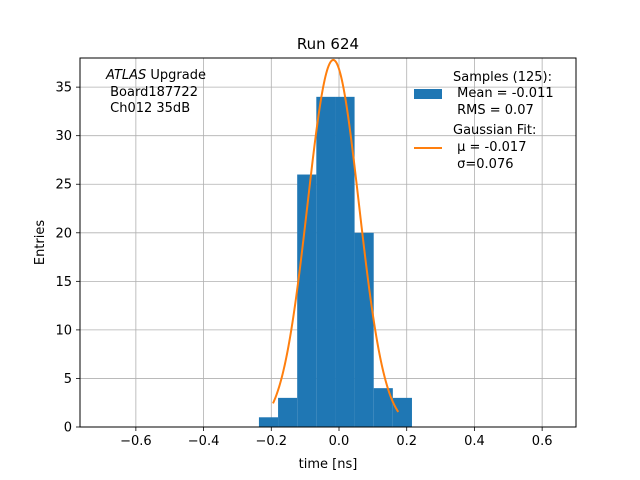 This screenshot has width=640, height=480. What do you see at coordinates (40, 243) in the screenshot?
I see `y-axis-label: Entries` at bounding box center [40, 243].